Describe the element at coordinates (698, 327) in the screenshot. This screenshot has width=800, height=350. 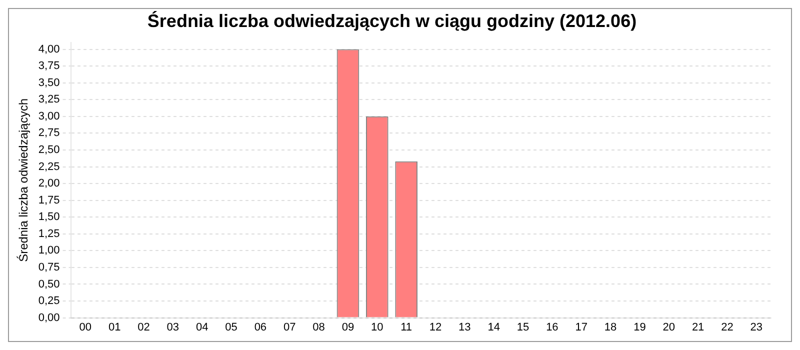
I see `x-tick-label: 21` at that location.